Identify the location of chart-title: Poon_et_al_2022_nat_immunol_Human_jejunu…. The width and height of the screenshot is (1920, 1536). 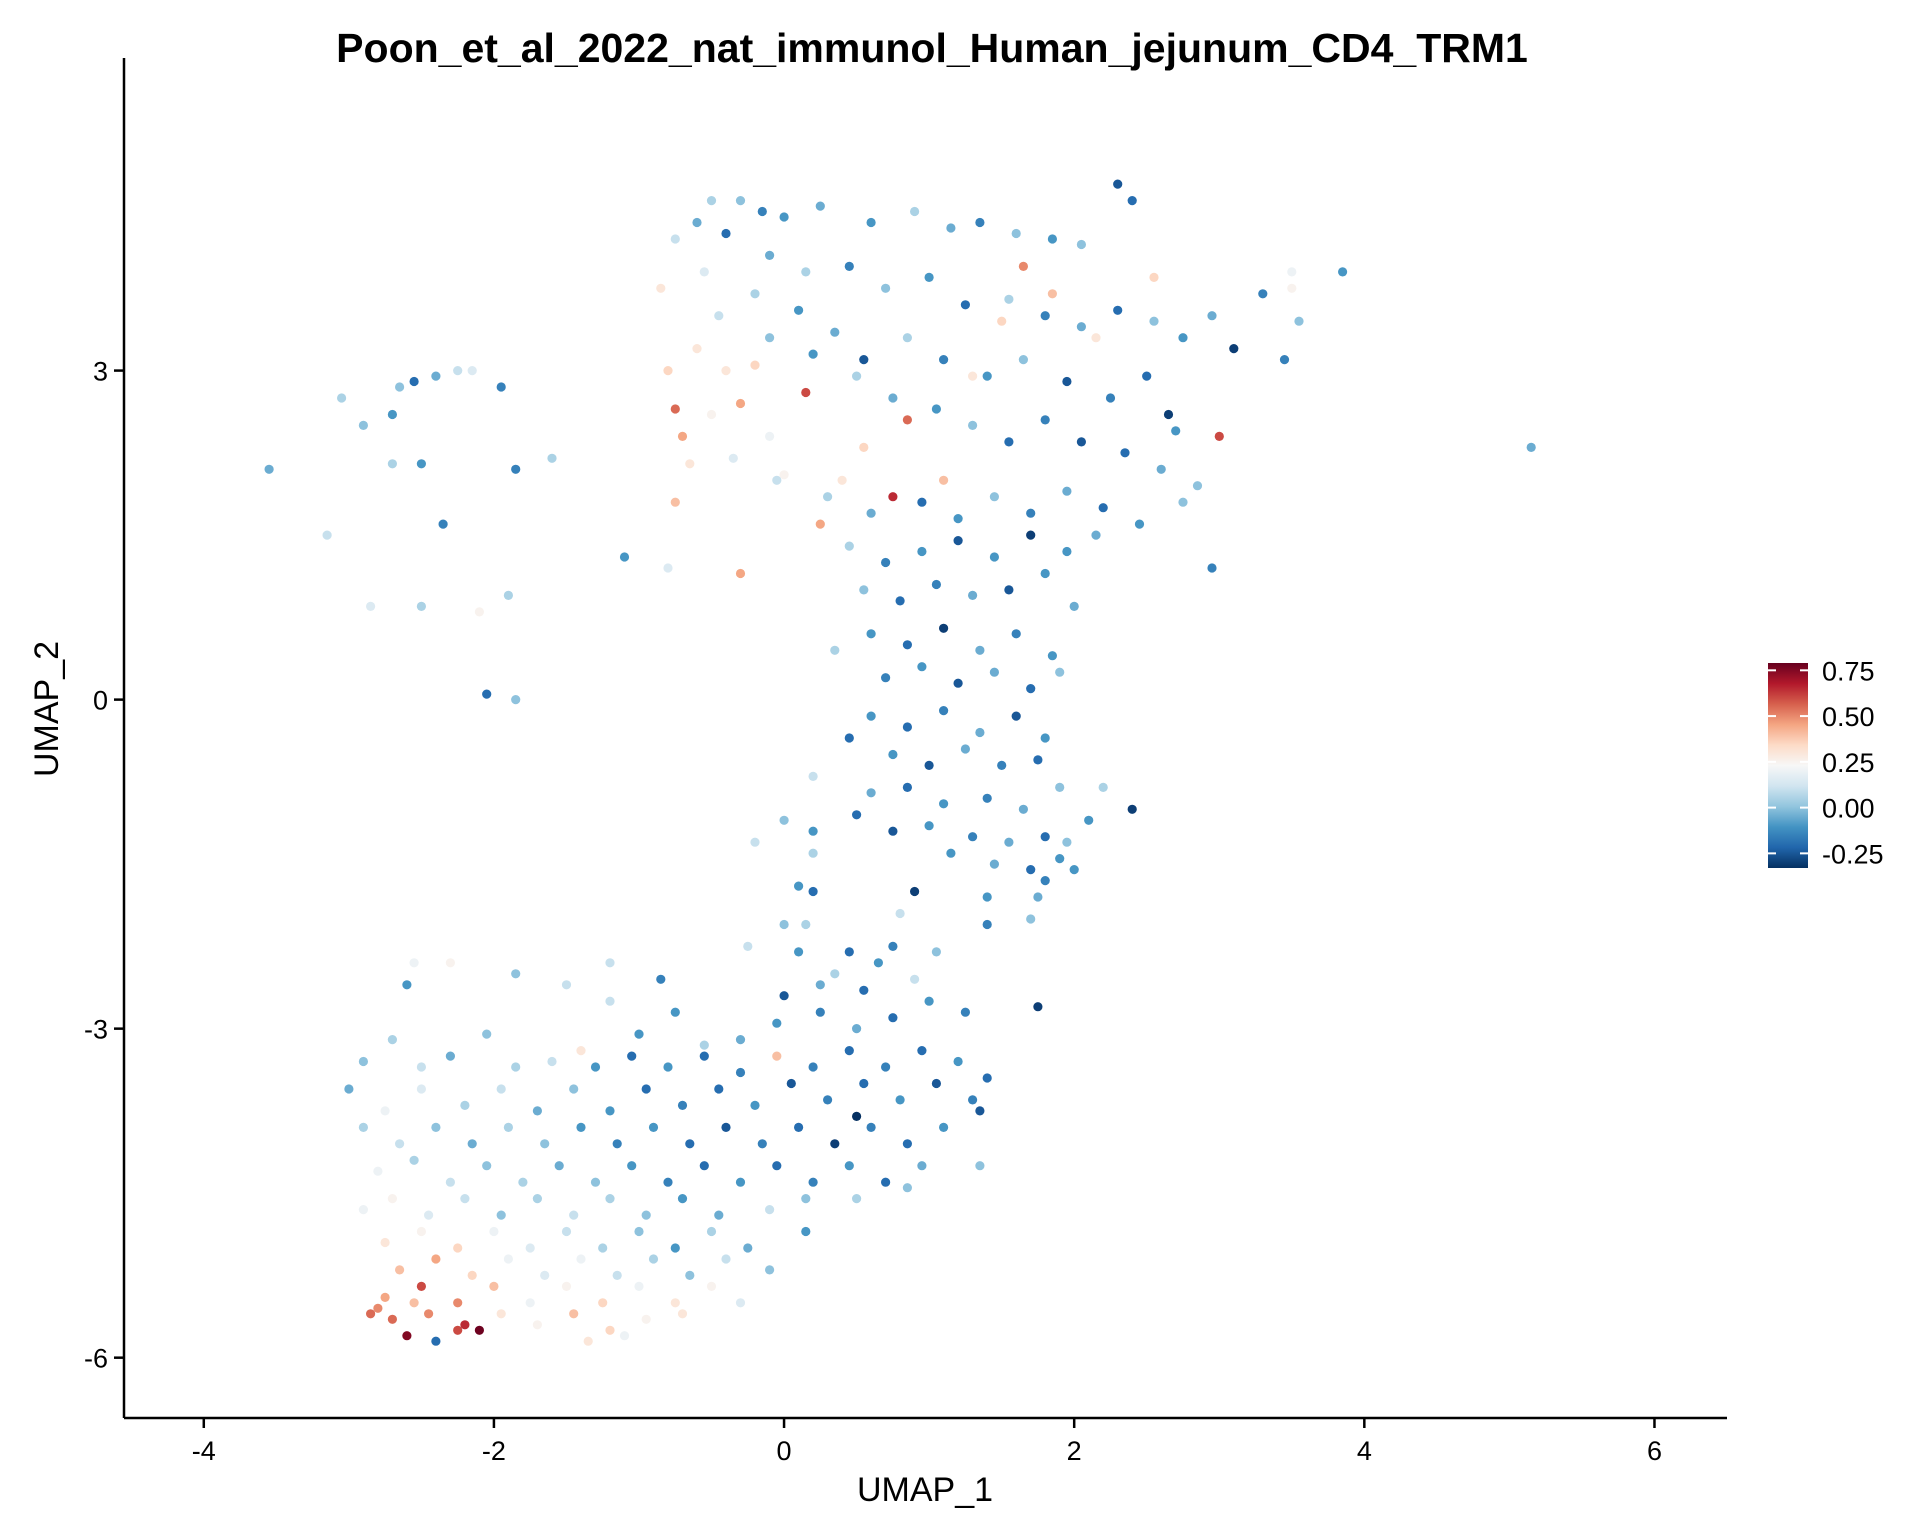
(932, 48).